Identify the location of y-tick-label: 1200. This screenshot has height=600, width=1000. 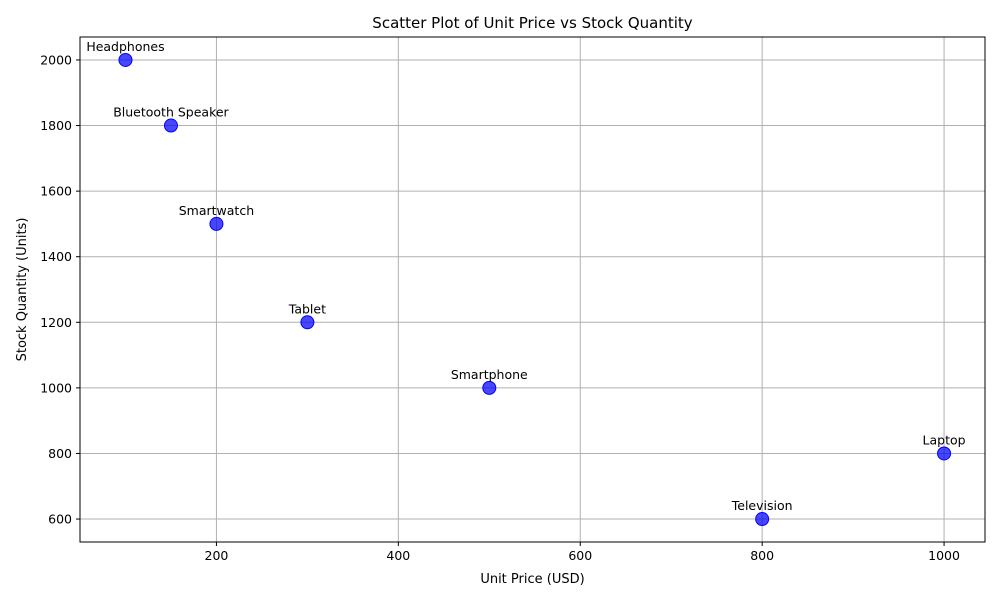
(56, 322).